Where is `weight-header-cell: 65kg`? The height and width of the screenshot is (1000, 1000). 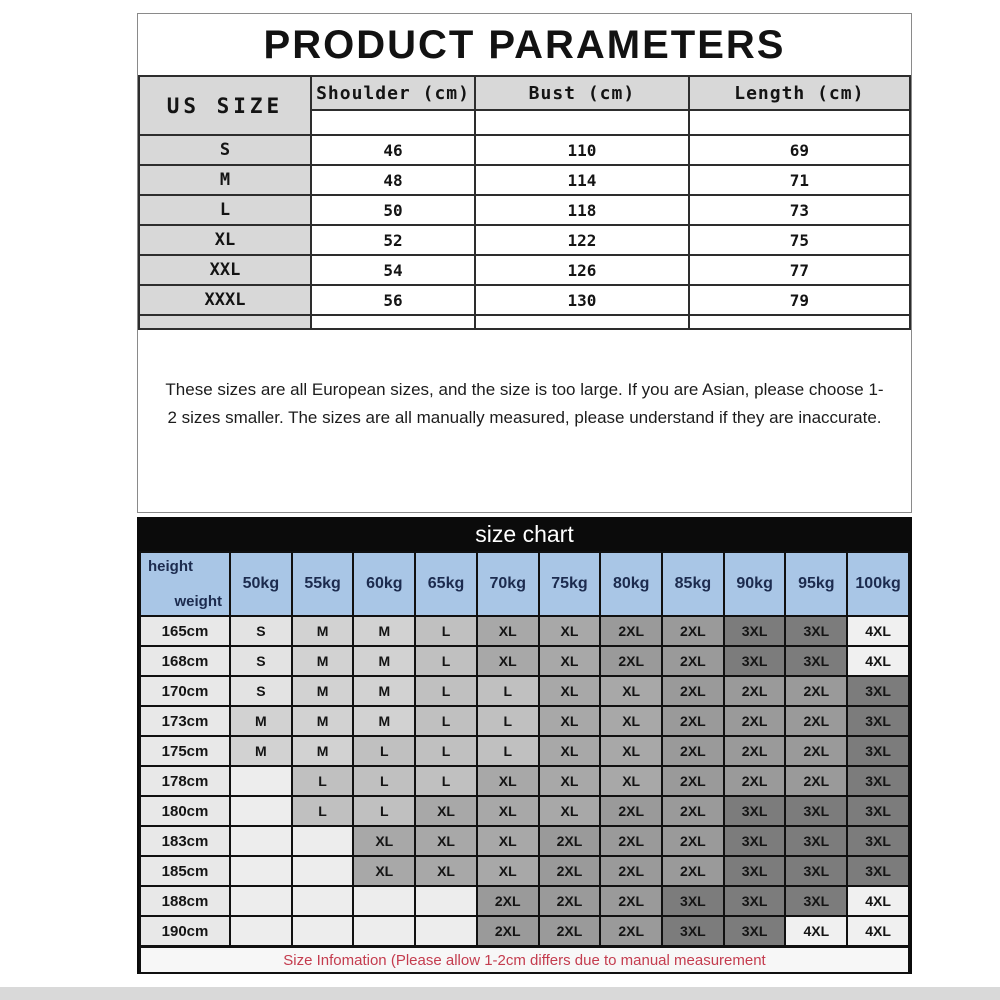
weight-header-cell: 65kg is located at coordinates (446, 584).